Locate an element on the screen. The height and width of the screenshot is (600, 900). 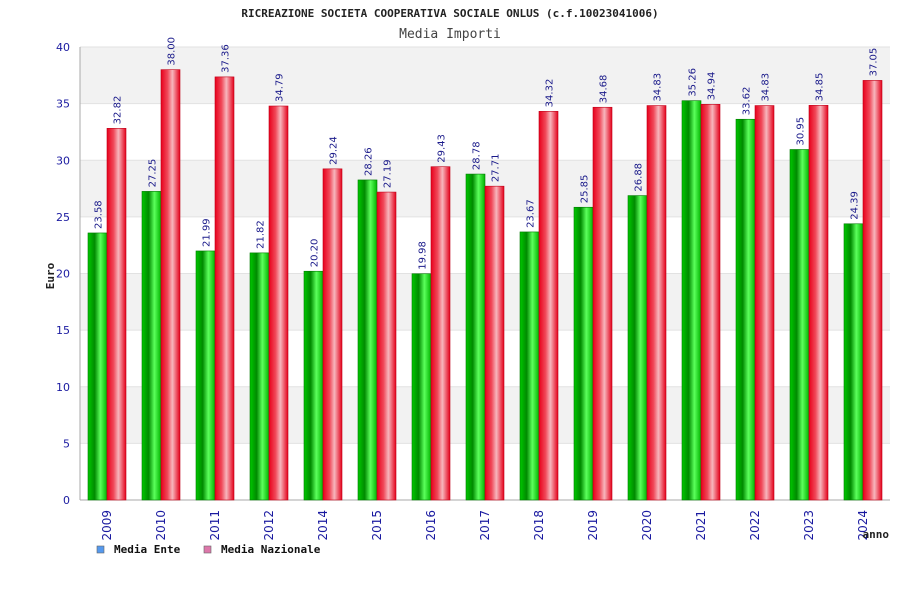
bar-value-label: 21.82 is located at coordinates (261, 234).